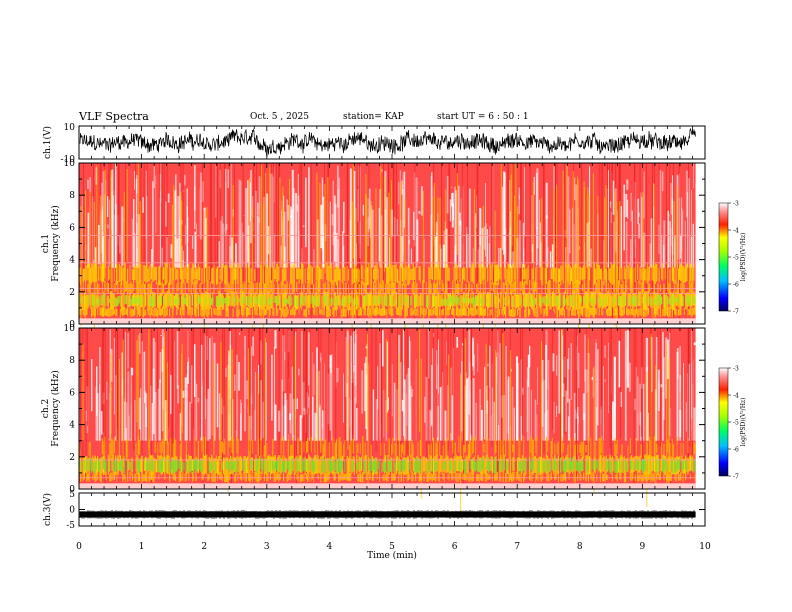 The height and width of the screenshot is (612, 792). Describe the element at coordinates (70, 164) in the screenshot. I see `ch1-spec-ytick-label: 10` at that location.